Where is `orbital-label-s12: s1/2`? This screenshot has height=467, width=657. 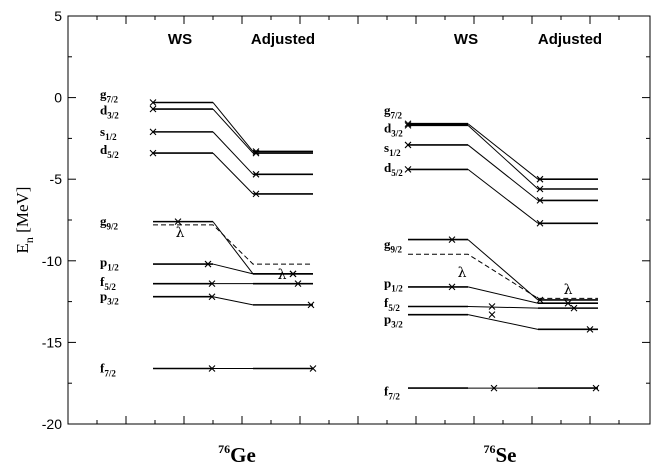
orbital-label-s12: s1/2 is located at coordinates (392, 149).